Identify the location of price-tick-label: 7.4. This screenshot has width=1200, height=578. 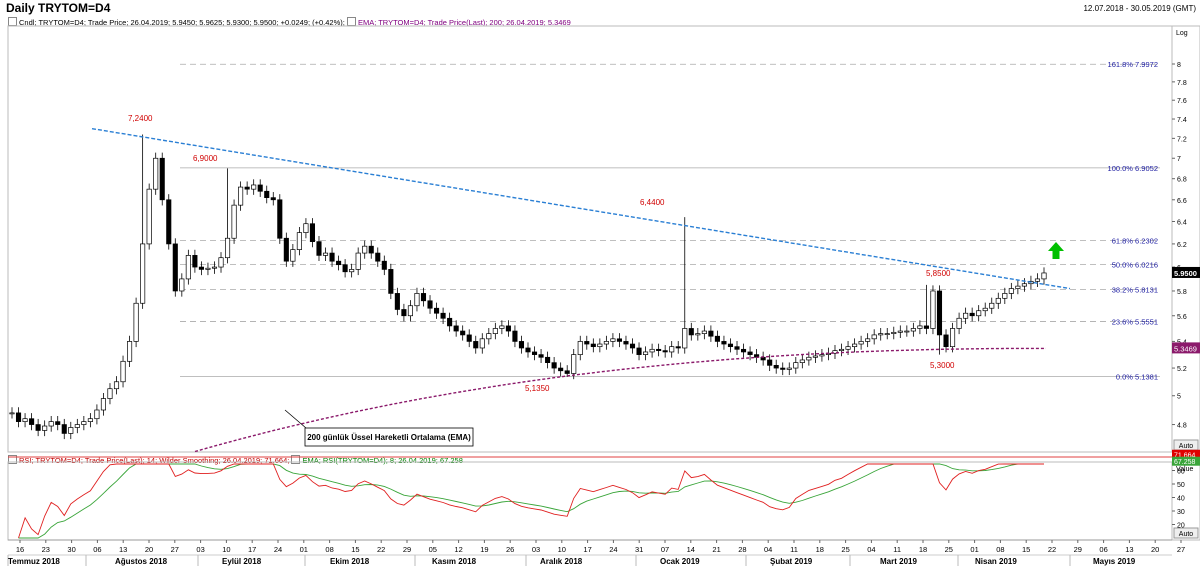
(1182, 120).